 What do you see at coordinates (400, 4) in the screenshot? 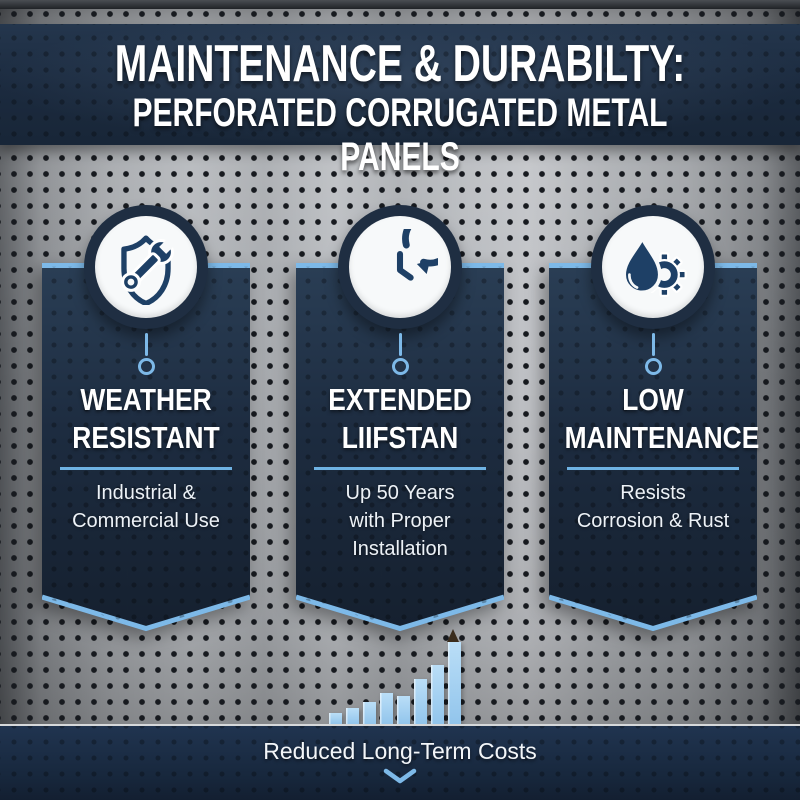
I see `top-edge-strip` at bounding box center [400, 4].